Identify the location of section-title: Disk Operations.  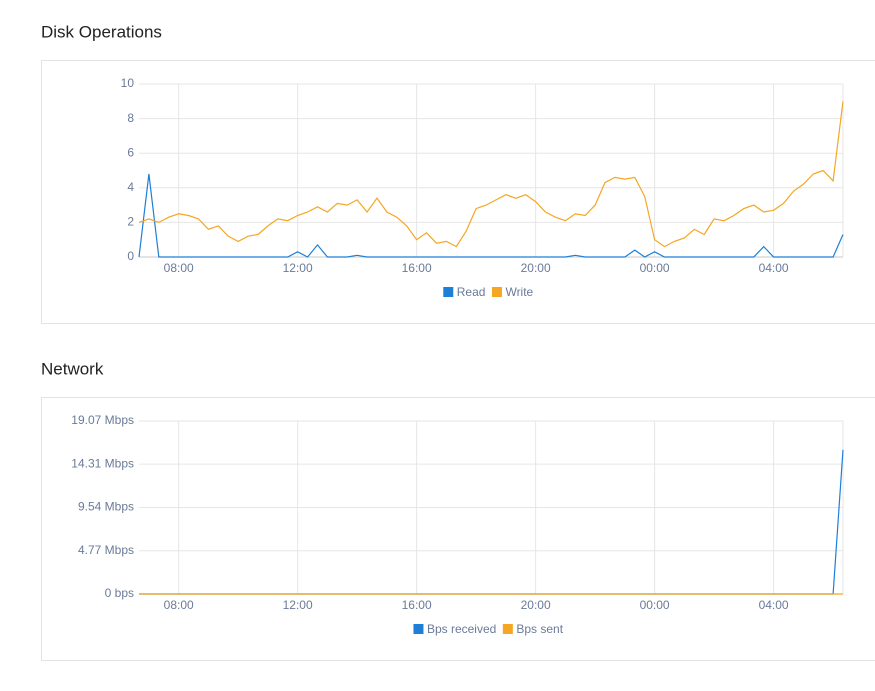
(101, 31).